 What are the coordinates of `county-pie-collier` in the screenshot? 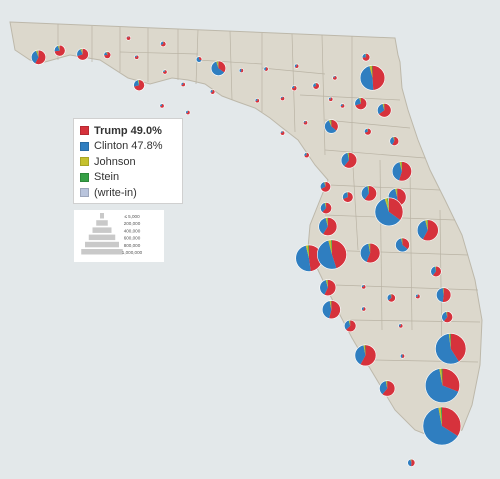 It's located at (387, 388).